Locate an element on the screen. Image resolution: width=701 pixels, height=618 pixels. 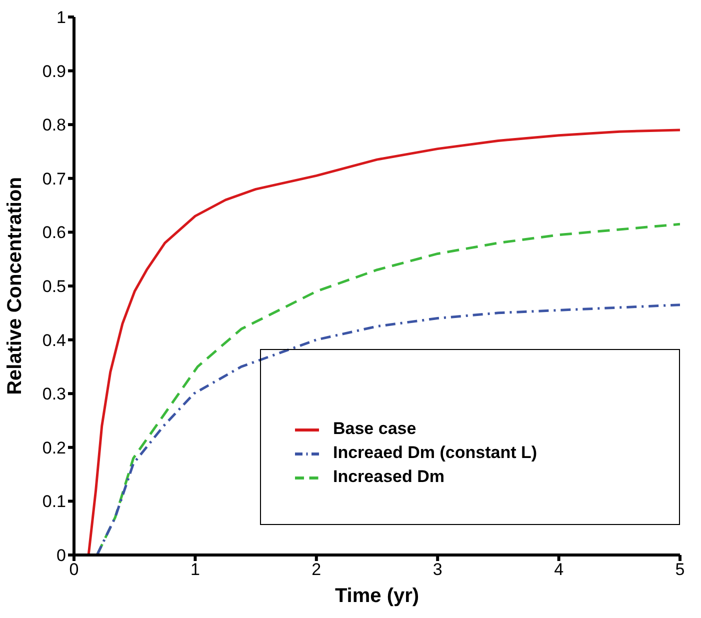
y-tick-label: 0.6 is located at coordinates (54, 232).